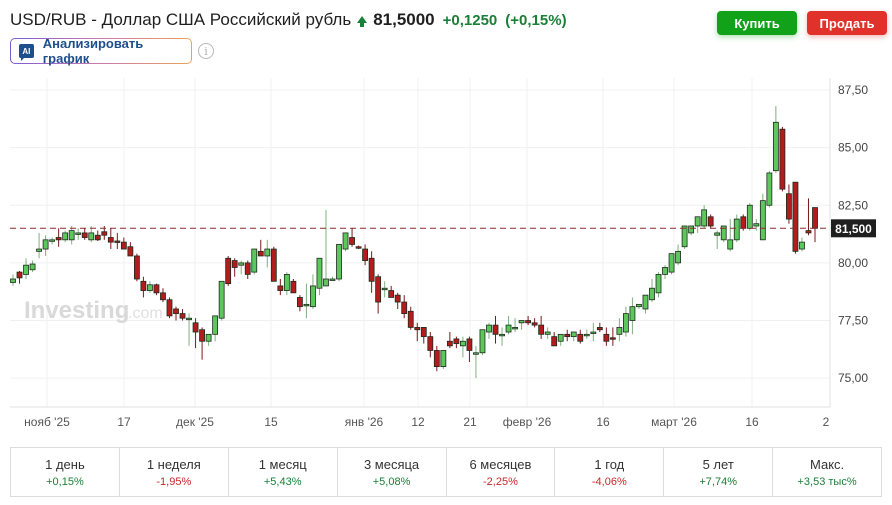 The height and width of the screenshot is (505, 892). What do you see at coordinates (391, 481) in the screenshot?
I see `period-change: +5,08%` at bounding box center [391, 481].